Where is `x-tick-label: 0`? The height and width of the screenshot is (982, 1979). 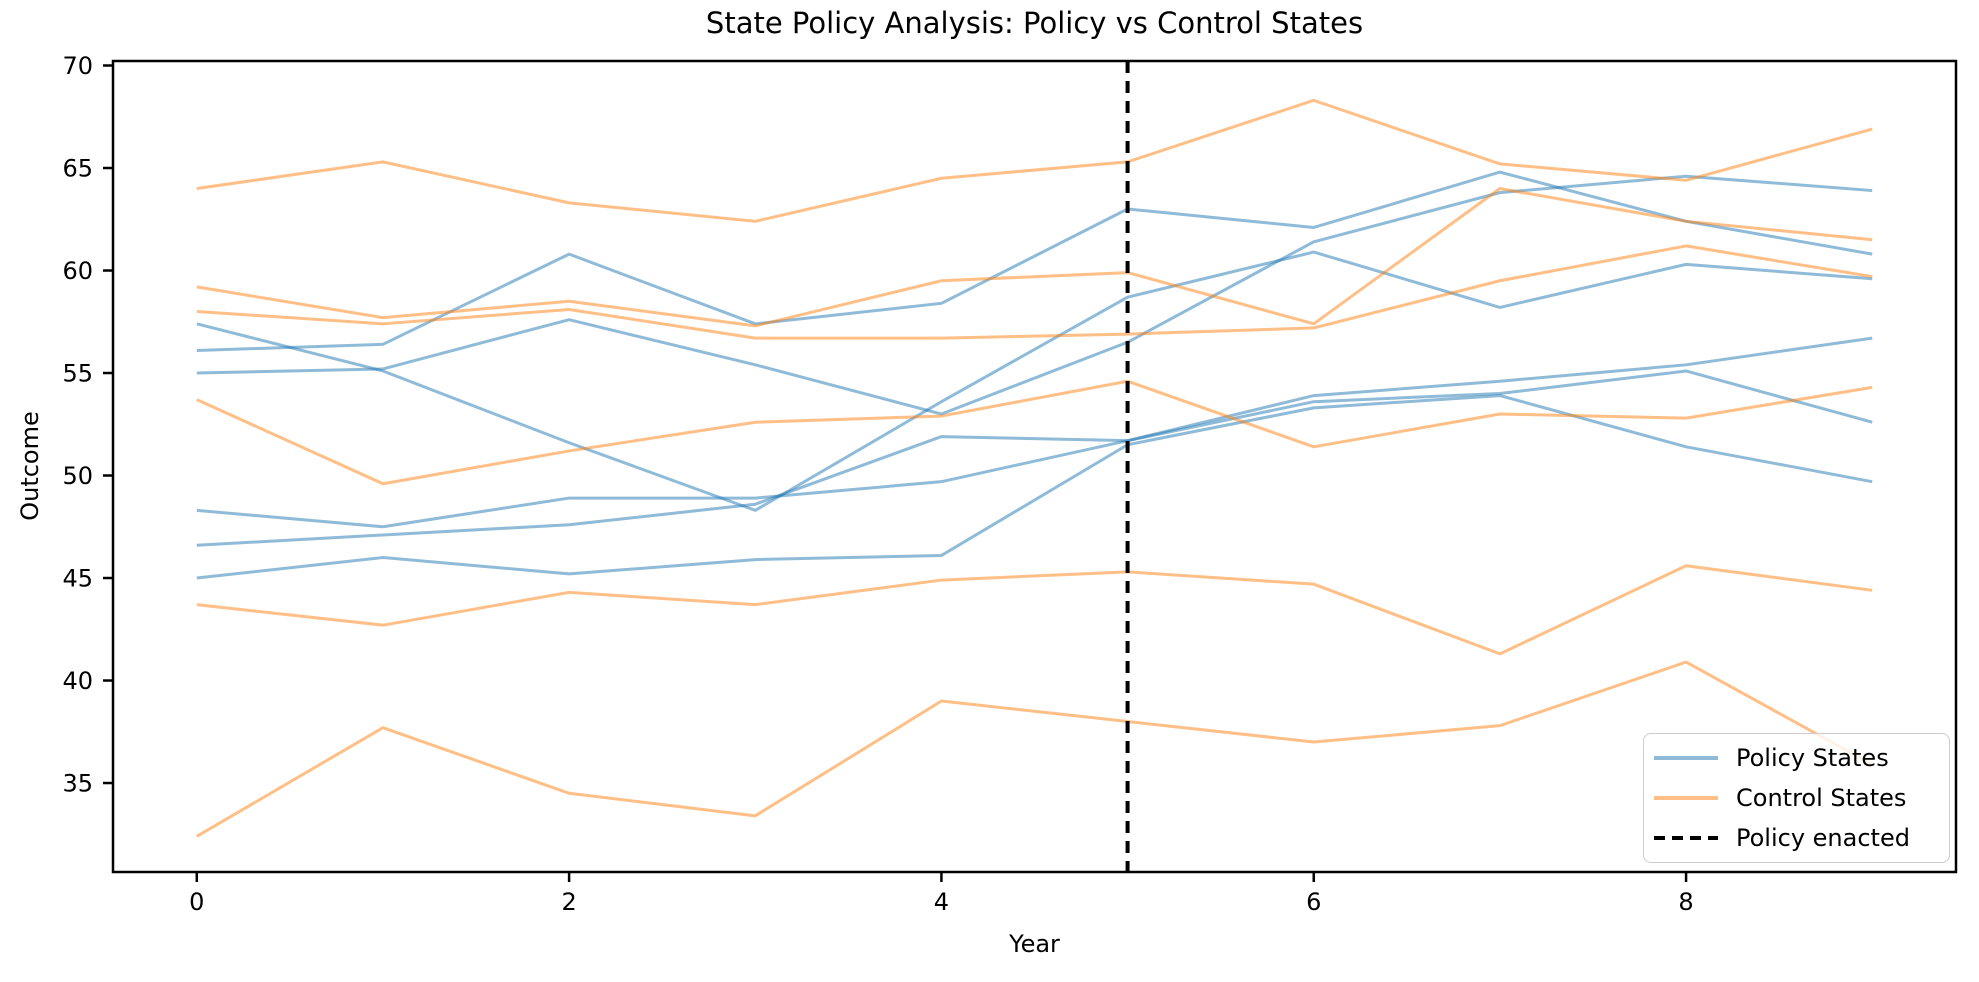 x-tick-label: 0 is located at coordinates (196, 902).